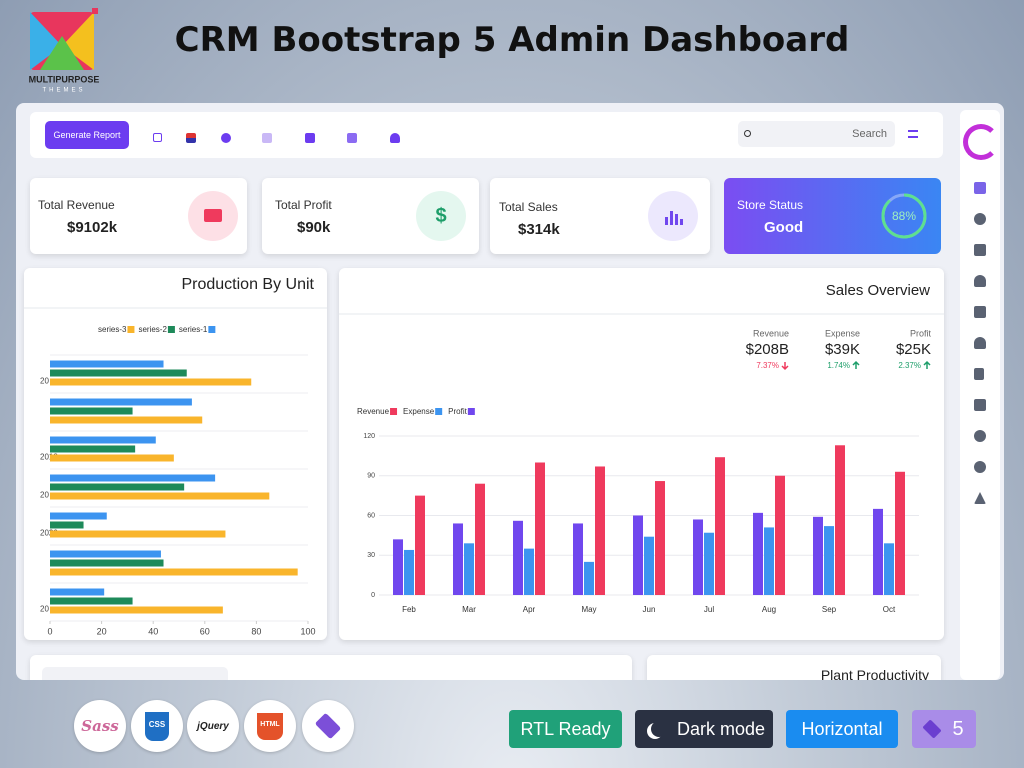  I want to click on stat-card: Total Profit $90k $, so click(370, 216).